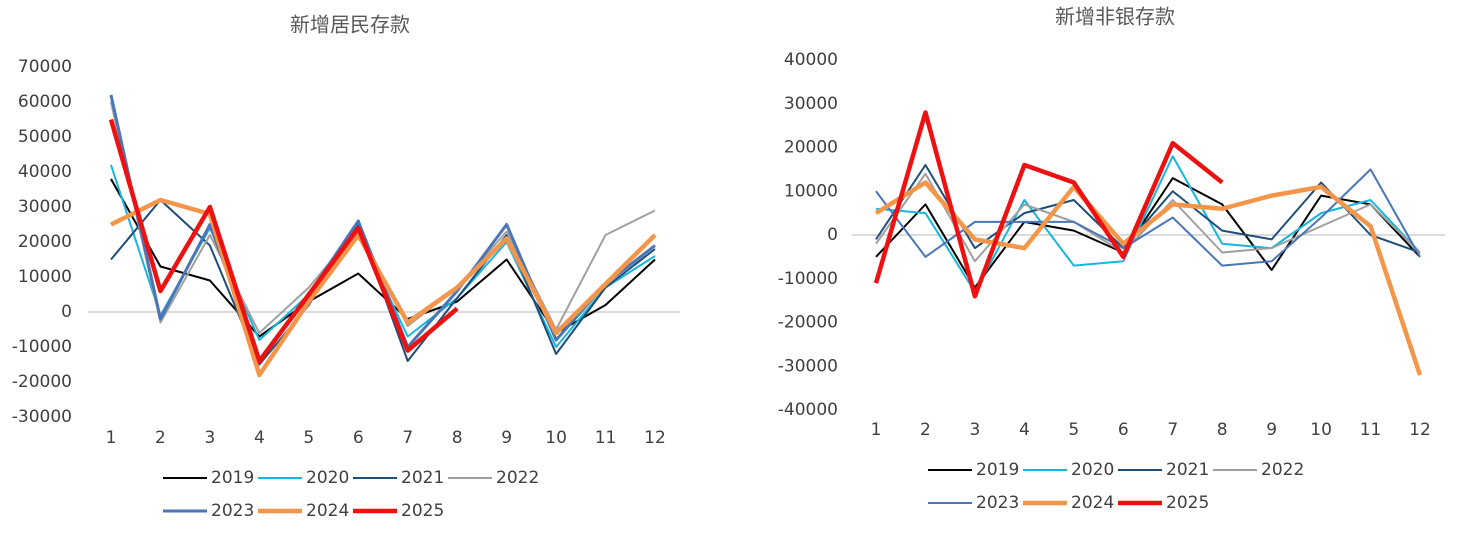 The height and width of the screenshot is (541, 1458). Describe the element at coordinates (45, 67) in the screenshot. I see `y-tick-label: 70000` at that location.